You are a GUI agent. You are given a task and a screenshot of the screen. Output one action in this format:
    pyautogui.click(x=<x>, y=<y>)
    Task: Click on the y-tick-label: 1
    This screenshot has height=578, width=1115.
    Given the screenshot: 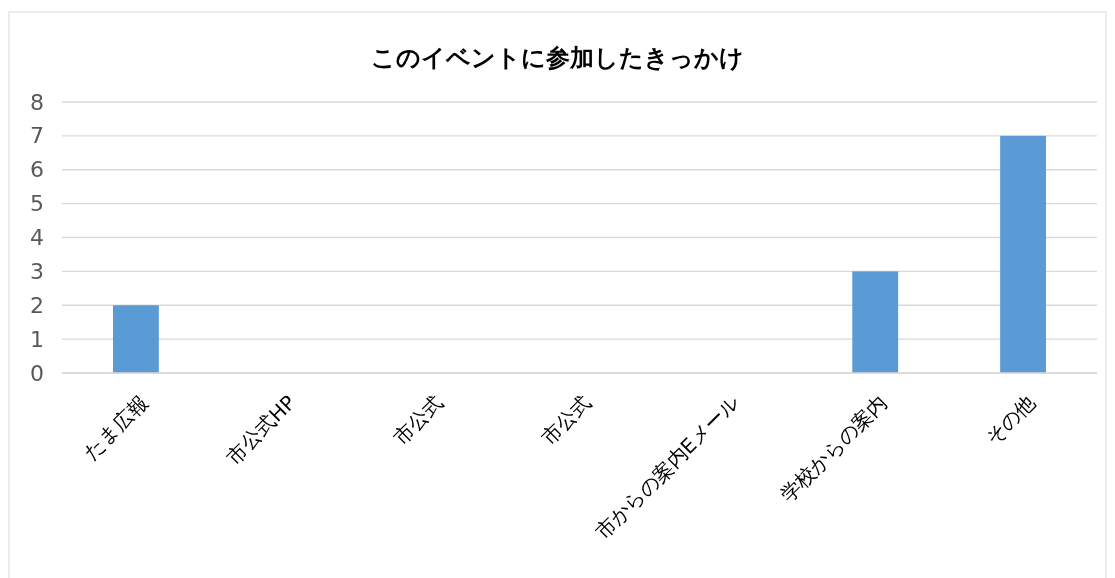 What is the action you would take?
    pyautogui.click(x=37, y=339)
    